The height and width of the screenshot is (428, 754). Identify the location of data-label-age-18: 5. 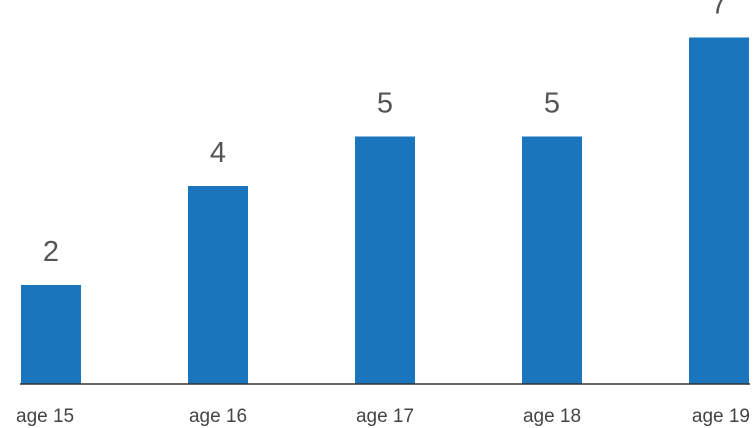
(552, 104).